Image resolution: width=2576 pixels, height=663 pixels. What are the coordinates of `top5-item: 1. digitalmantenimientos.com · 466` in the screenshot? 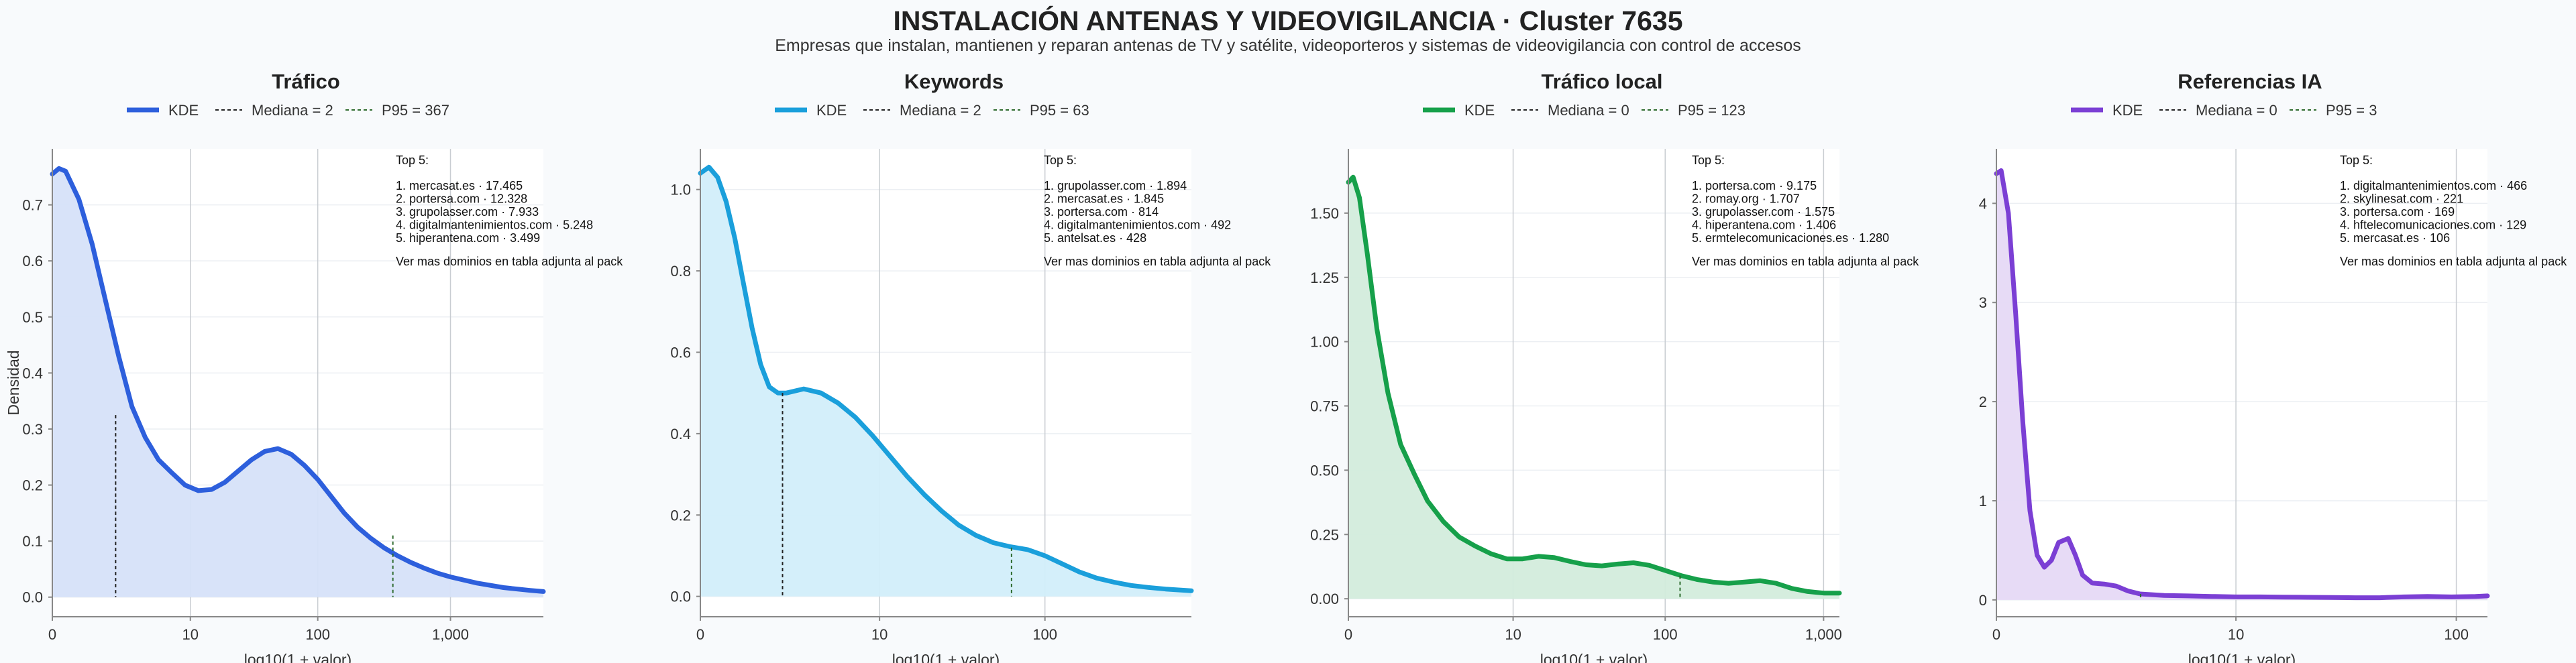 It's located at (2433, 185).